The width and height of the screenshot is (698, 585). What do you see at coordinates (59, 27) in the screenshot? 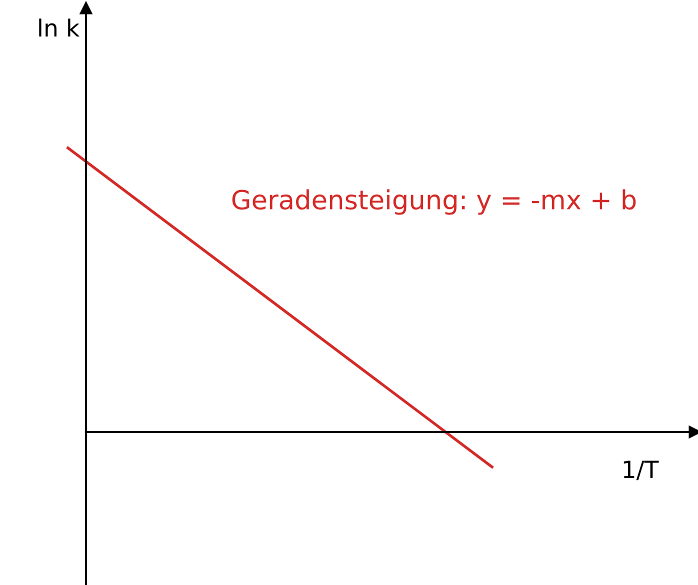
I see `y-axis-title: ln k` at bounding box center [59, 27].